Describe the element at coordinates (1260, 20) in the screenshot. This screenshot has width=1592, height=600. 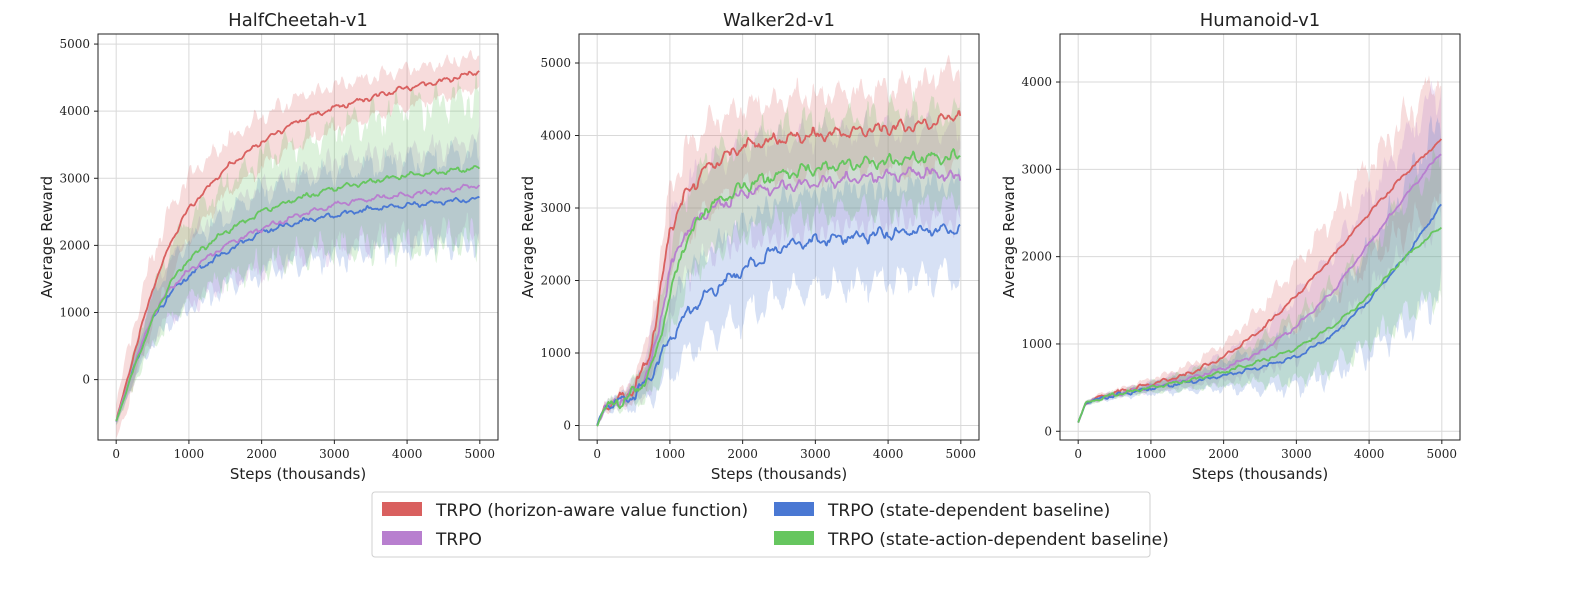
I see `chart-title: Humanoid-v1` at that location.